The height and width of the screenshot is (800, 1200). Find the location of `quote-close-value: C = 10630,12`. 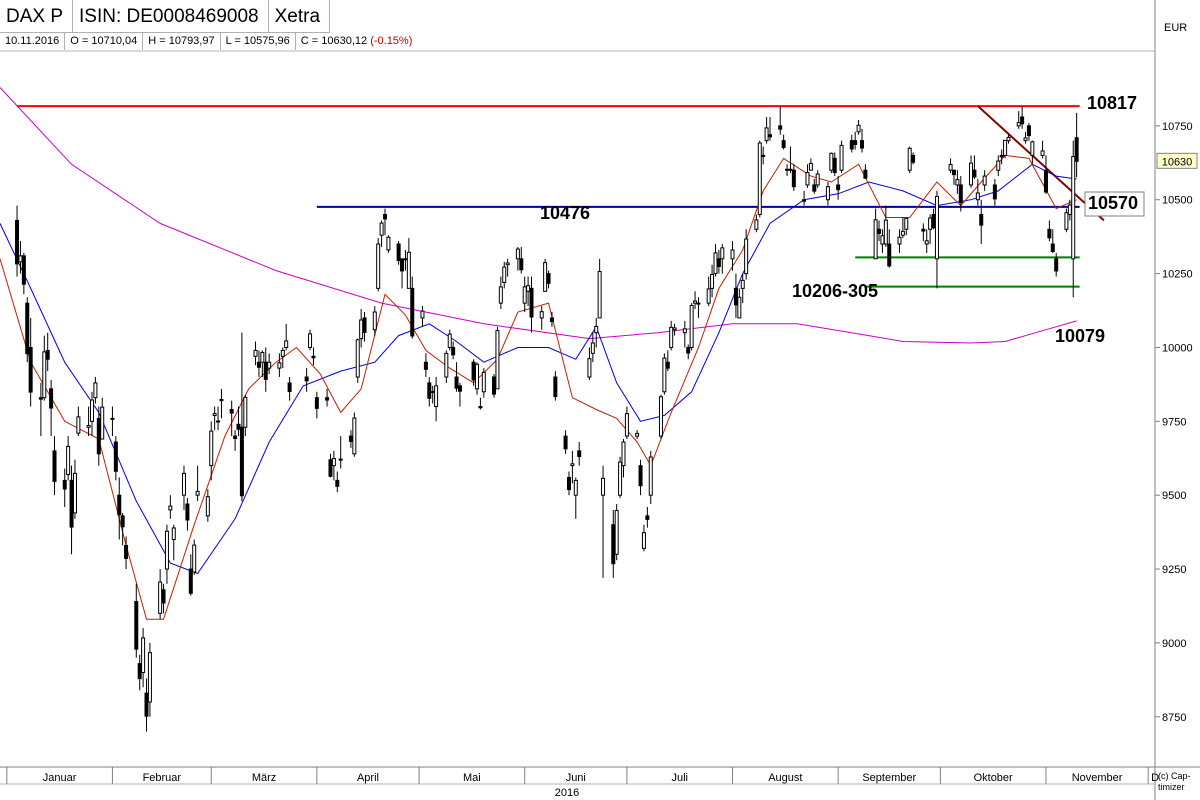

quote-close-value: C = 10630,12 is located at coordinates (334, 41).